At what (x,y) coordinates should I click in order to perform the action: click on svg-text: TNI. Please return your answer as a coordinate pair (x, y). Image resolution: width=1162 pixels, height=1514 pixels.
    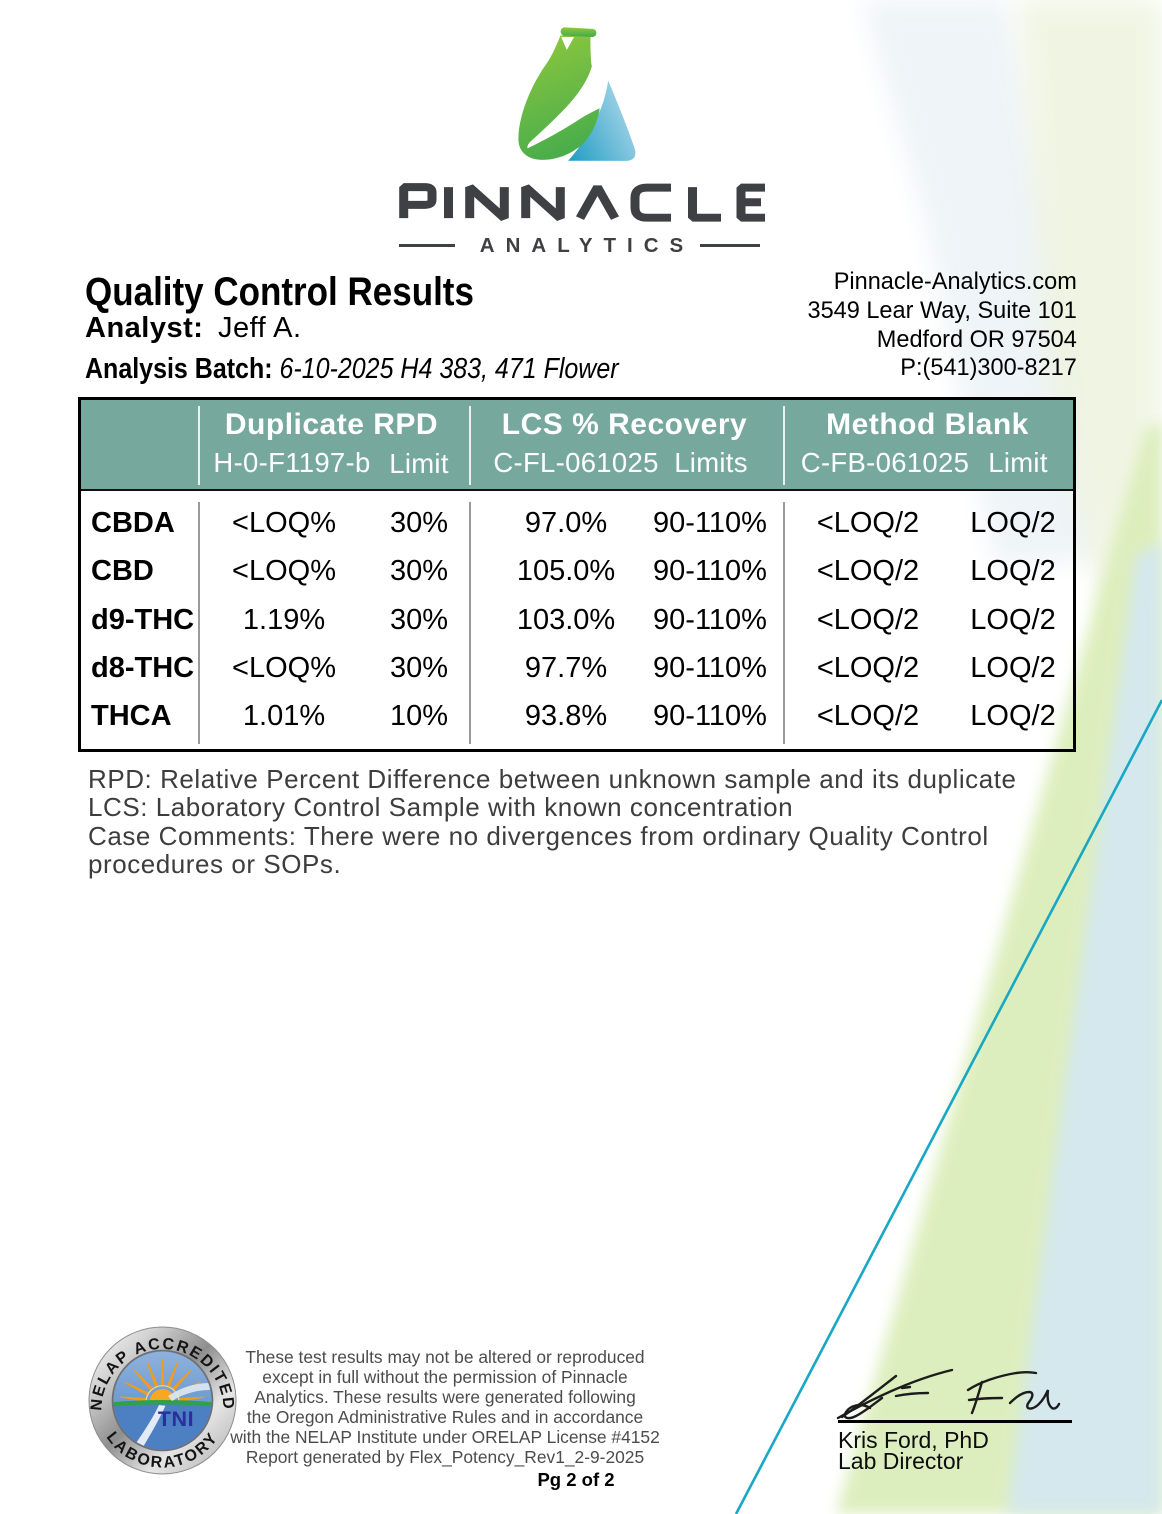
    Looking at the image, I should click on (176, 1419).